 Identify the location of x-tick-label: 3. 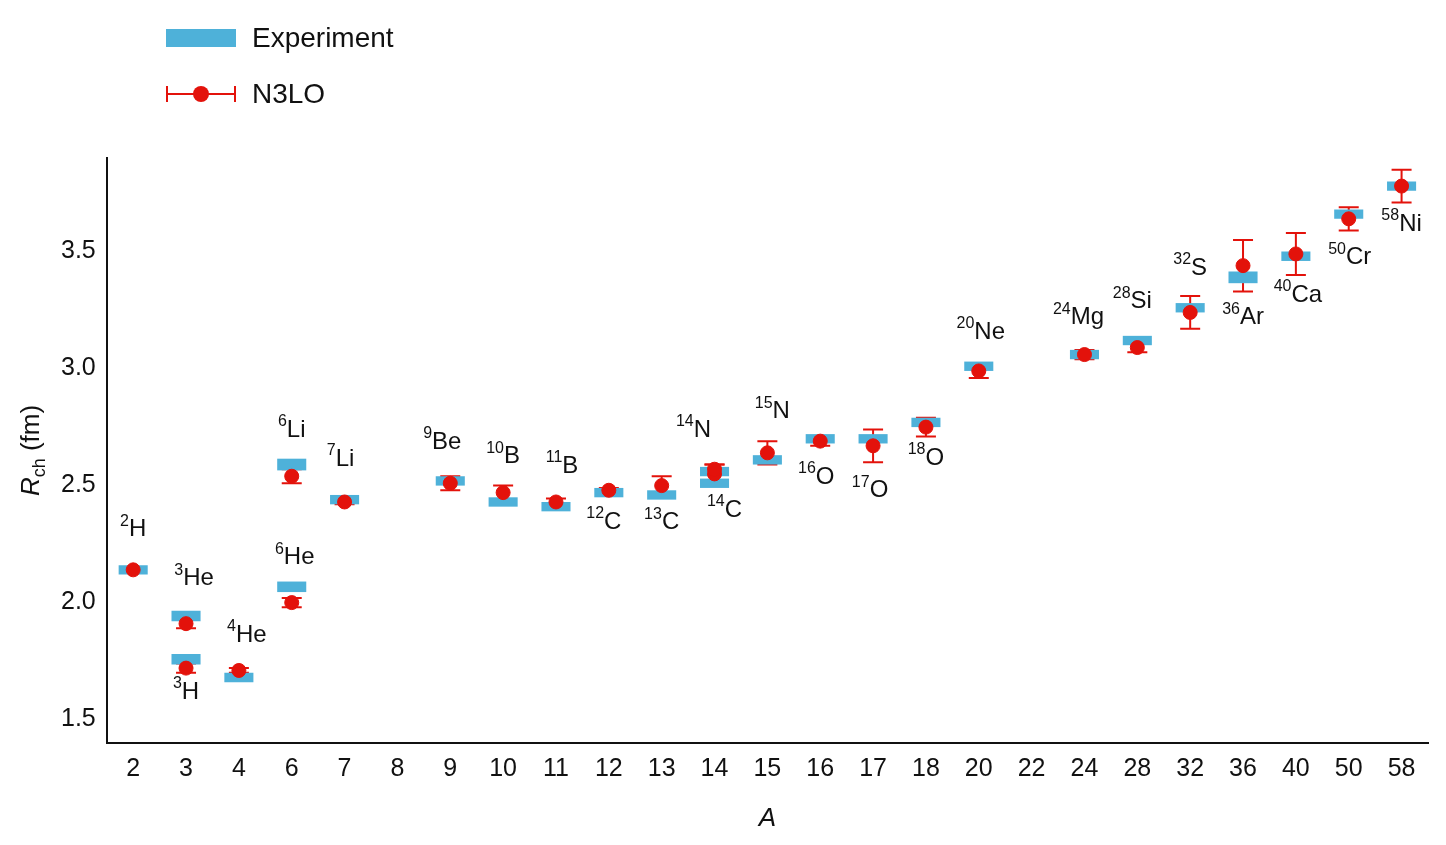
(186, 766).